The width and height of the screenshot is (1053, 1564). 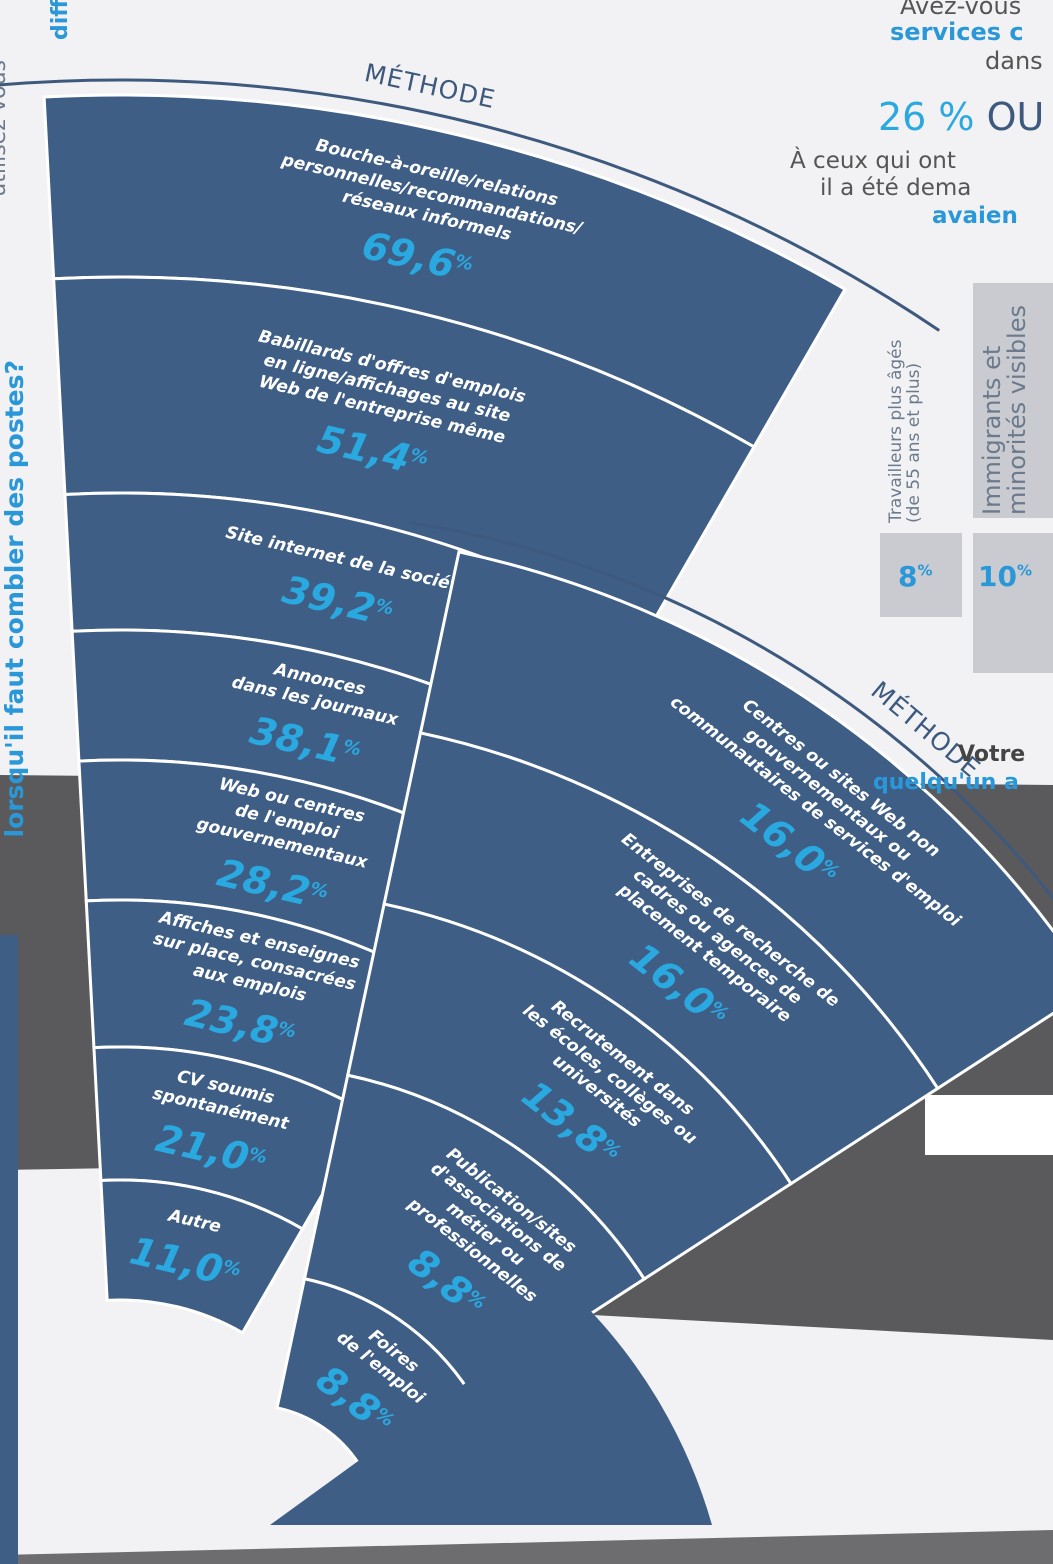 I want to click on fan2-outer-arc, so click(x=731, y=711).